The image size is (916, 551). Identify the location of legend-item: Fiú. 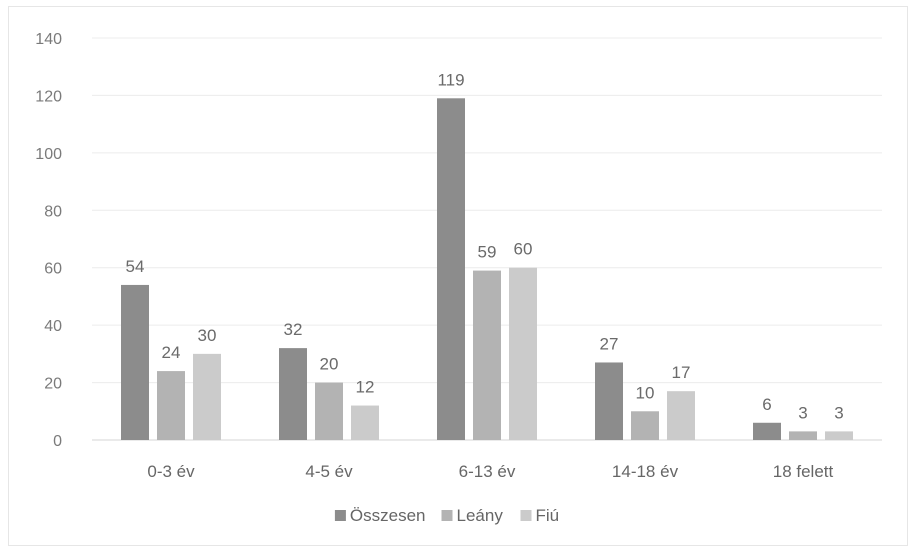
(540, 515).